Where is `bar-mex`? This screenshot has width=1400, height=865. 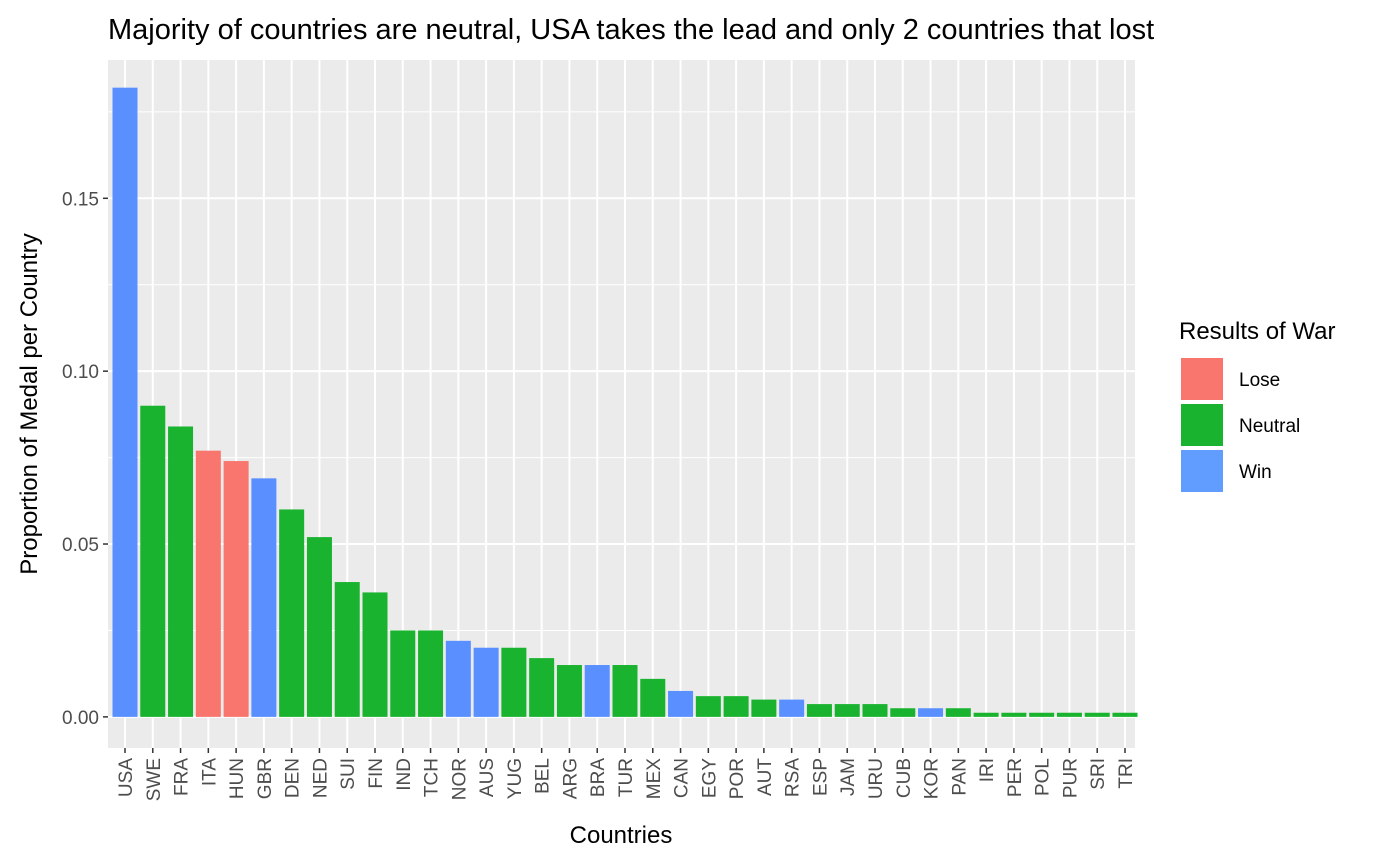 bar-mex is located at coordinates (653, 697).